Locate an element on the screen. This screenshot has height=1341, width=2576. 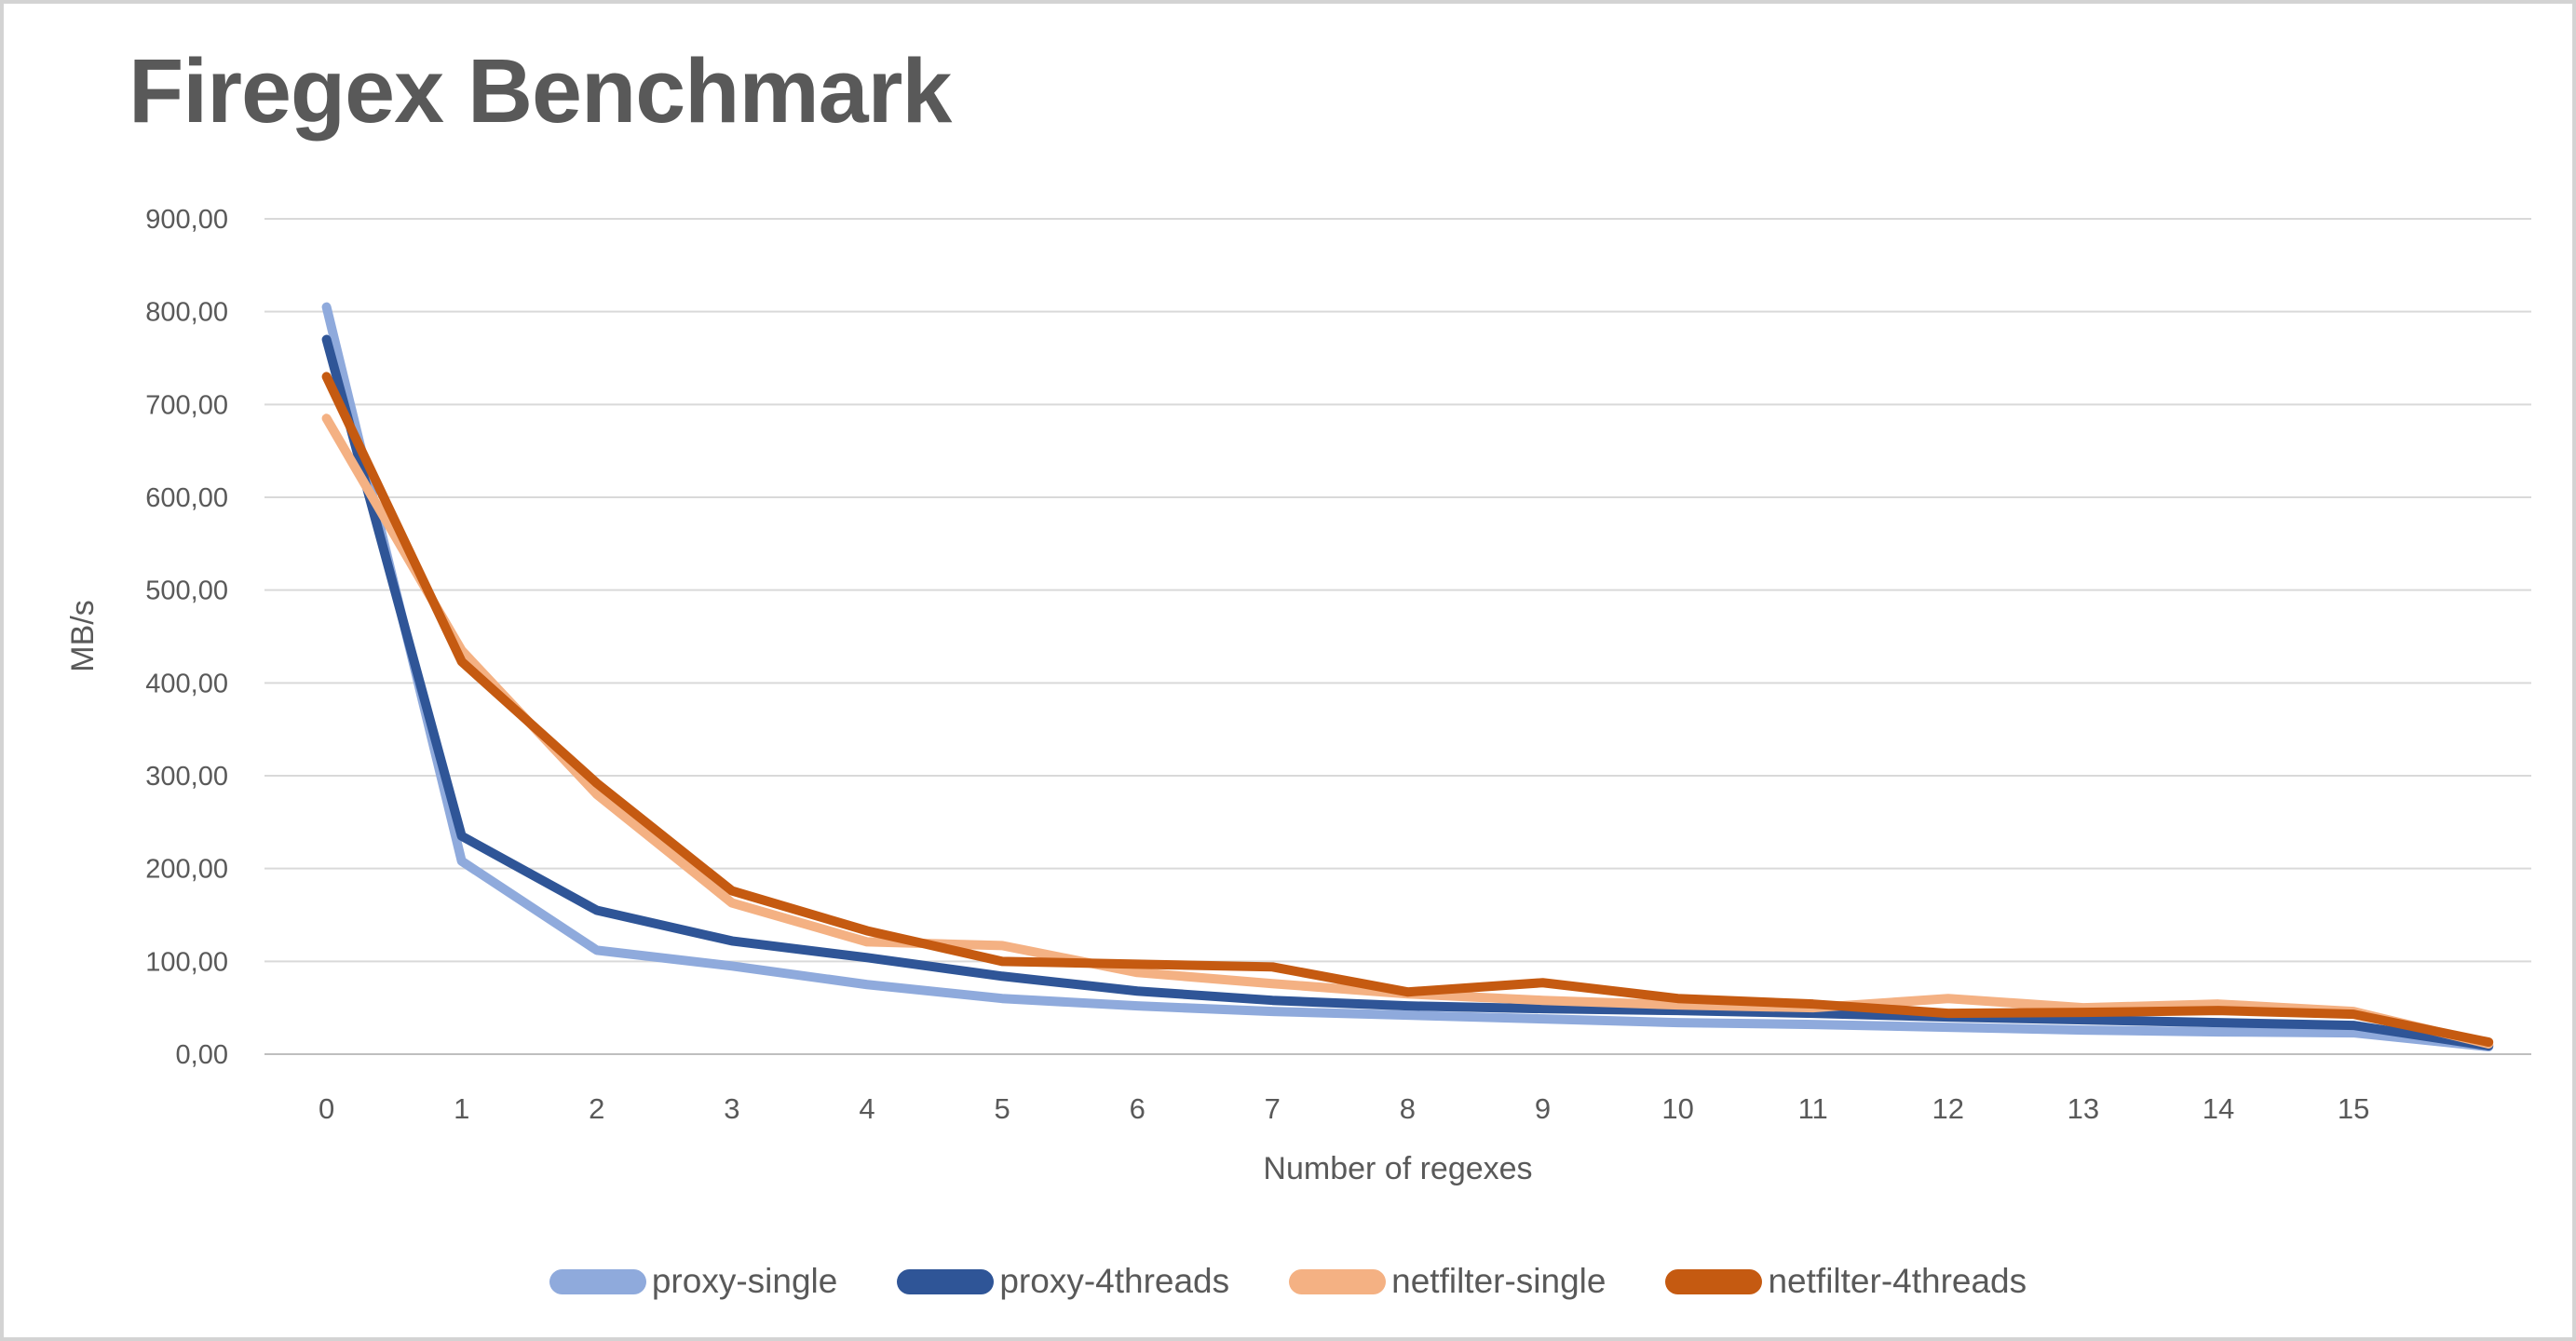
legend-swatch-netfilter-4threads is located at coordinates (1714, 1281).